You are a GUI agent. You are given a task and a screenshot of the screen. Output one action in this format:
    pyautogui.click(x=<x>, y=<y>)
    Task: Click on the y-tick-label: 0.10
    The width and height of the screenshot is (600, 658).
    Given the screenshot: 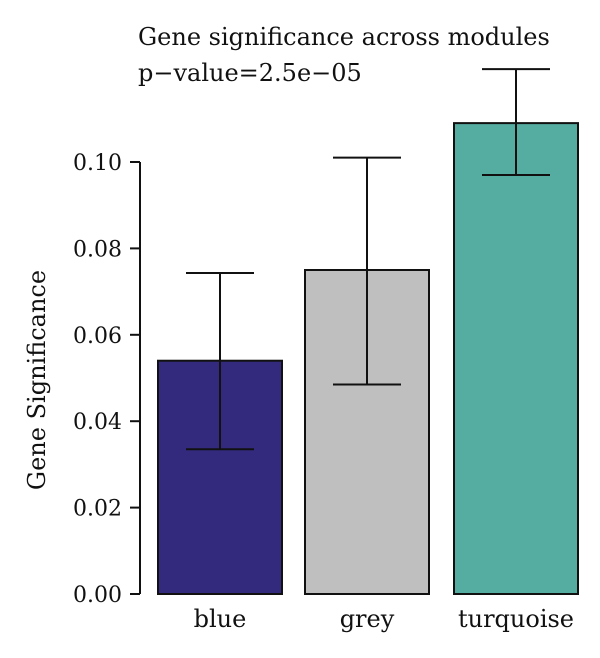 What is the action you would take?
    pyautogui.click(x=97, y=163)
    